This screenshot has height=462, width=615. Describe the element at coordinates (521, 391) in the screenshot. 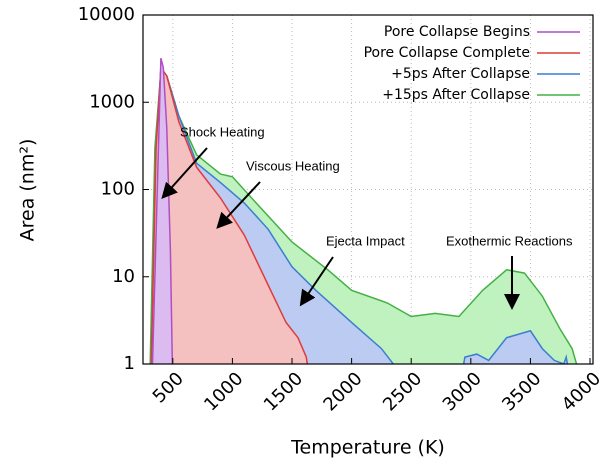

I see `x-tick-label: 3500` at that location.